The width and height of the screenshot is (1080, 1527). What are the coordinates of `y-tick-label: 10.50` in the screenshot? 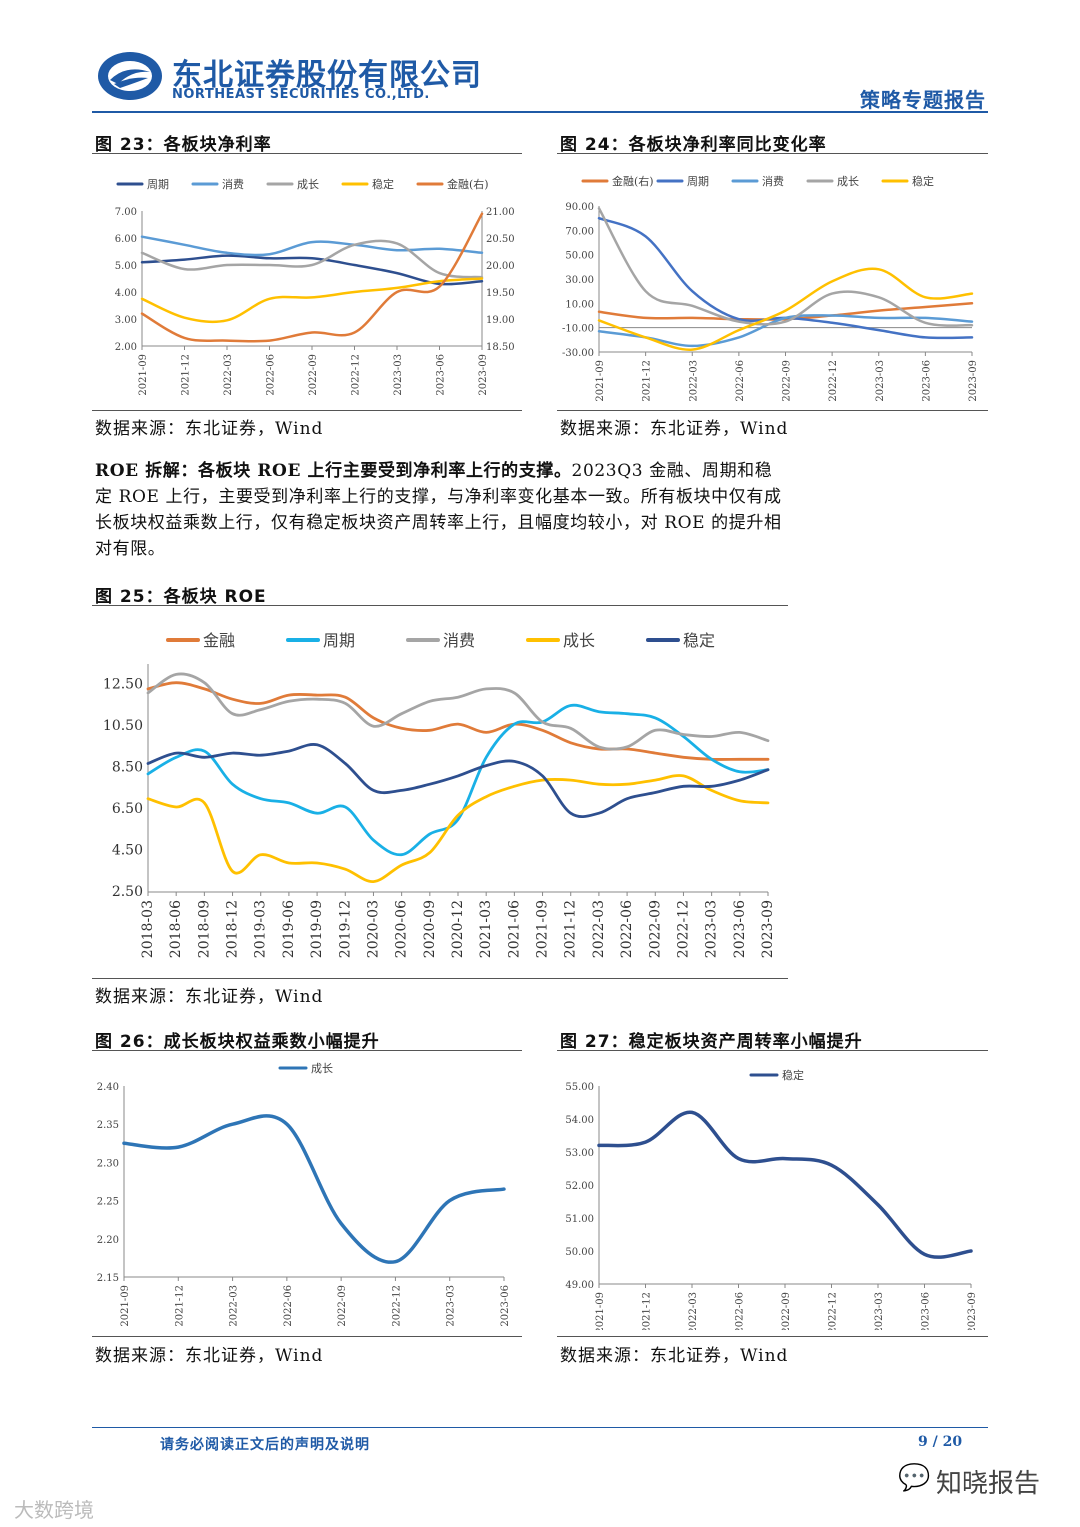 It's located at (123, 726).